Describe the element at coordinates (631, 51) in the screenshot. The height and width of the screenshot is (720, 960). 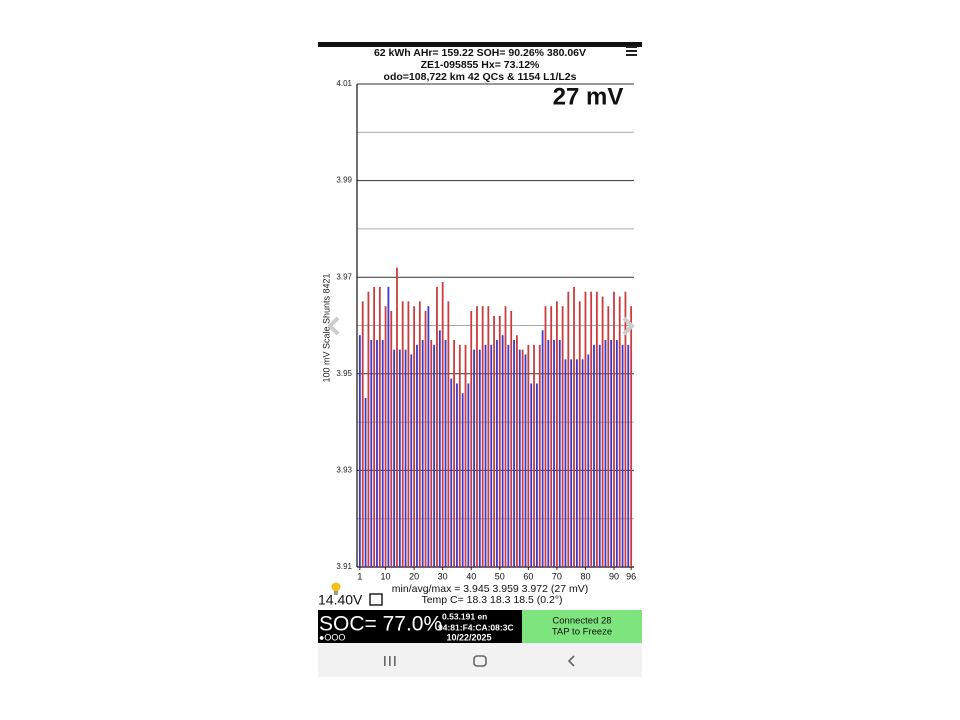
I see `menu-icon` at that location.